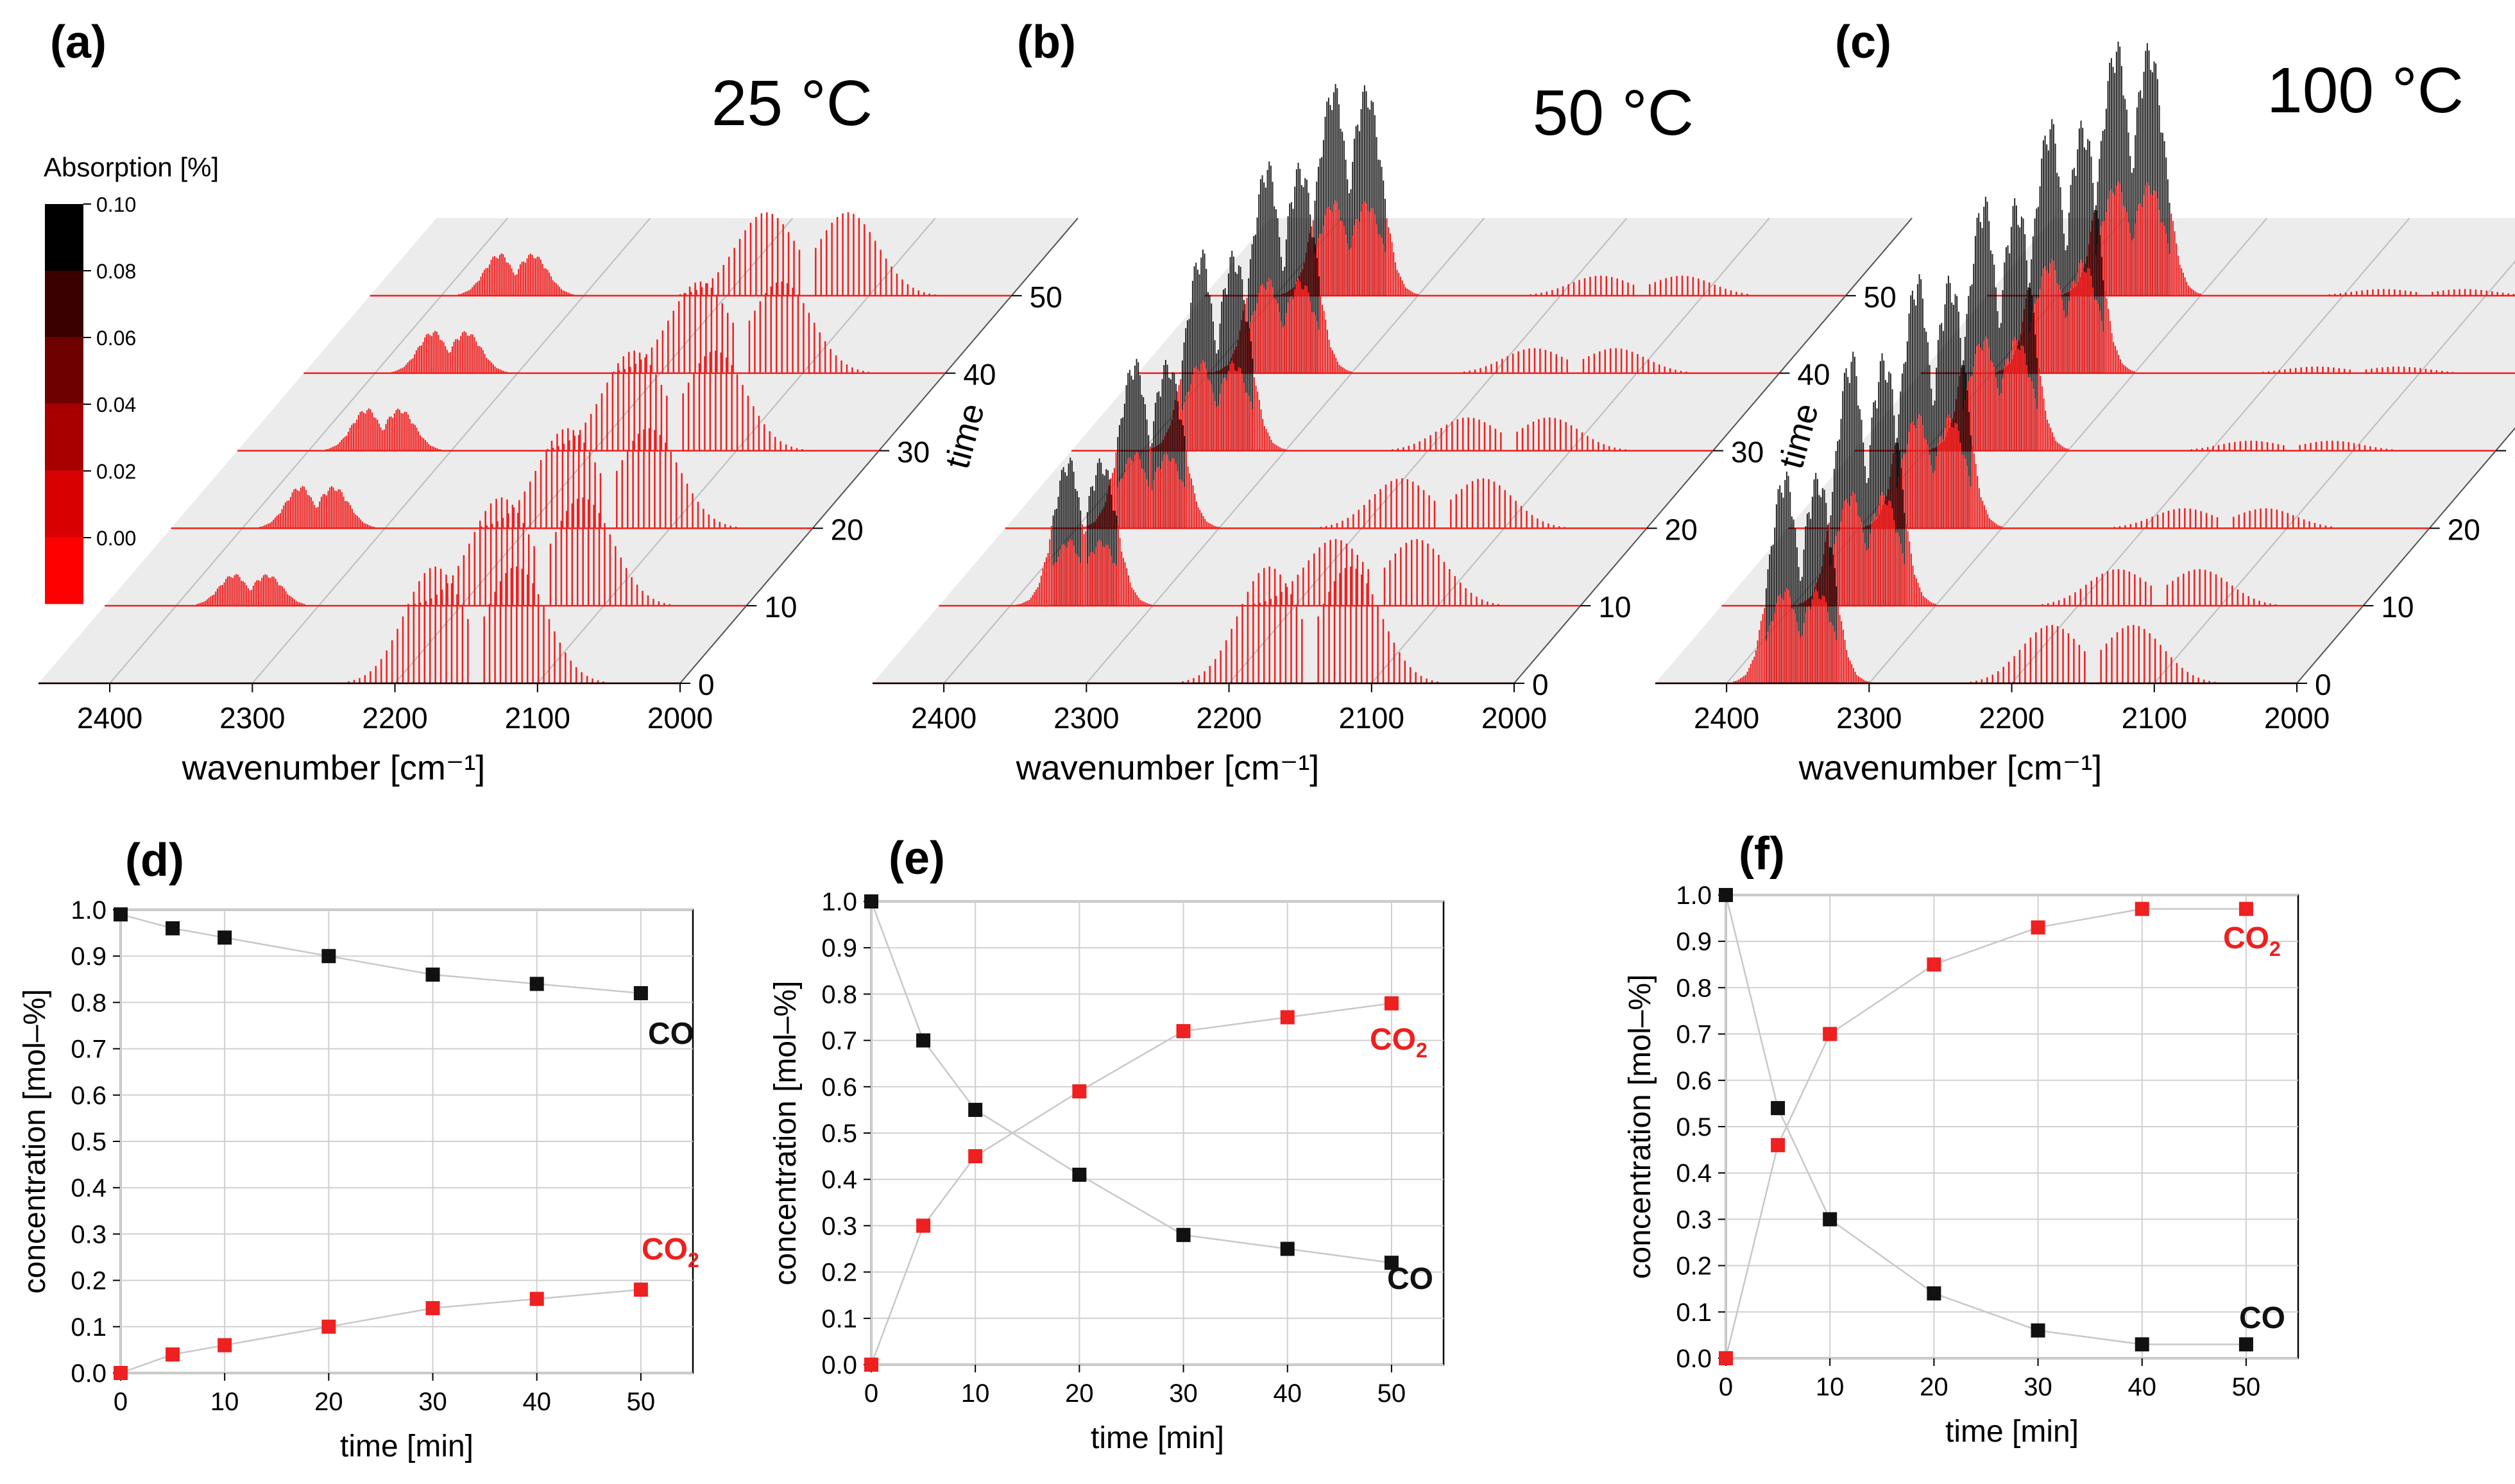 The width and height of the screenshot is (2515, 1484). Describe the element at coordinates (1694, 1359) in the screenshot. I see `y-tick-label: 0.0` at that location.